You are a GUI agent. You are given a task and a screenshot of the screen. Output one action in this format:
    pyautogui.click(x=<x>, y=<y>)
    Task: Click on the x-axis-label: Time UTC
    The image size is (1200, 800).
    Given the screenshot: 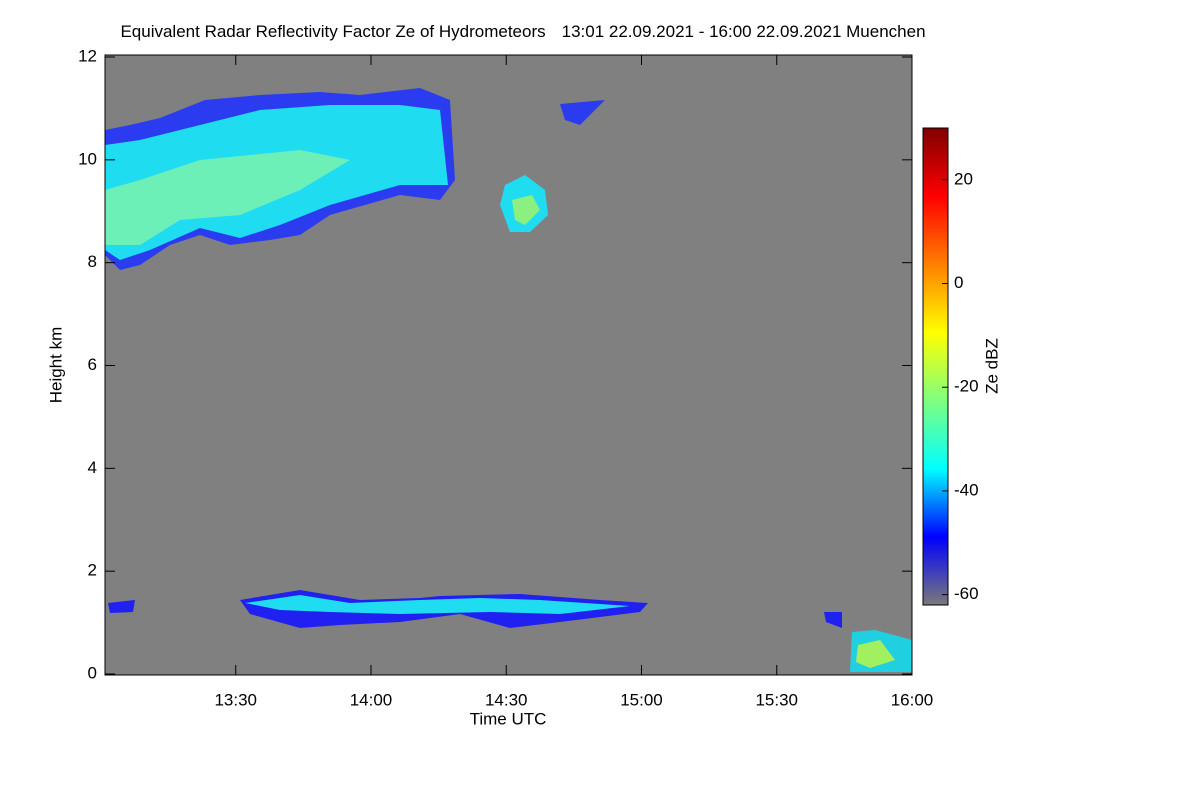 What is the action you would take?
    pyautogui.click(x=508, y=718)
    